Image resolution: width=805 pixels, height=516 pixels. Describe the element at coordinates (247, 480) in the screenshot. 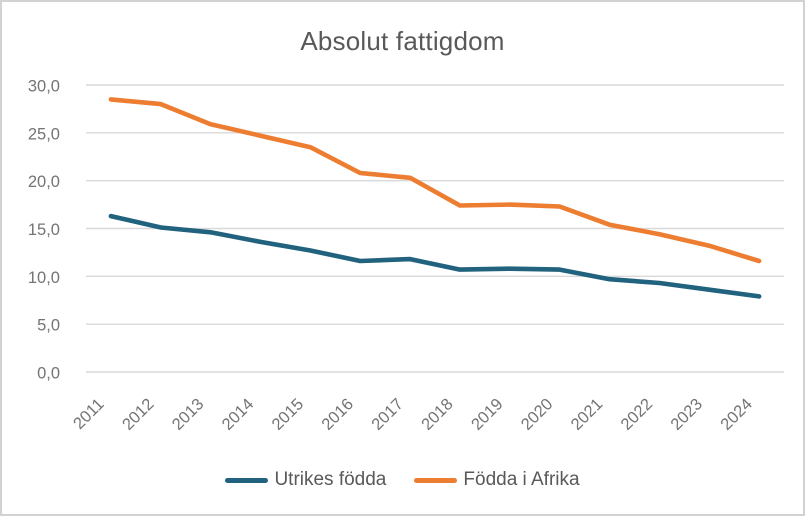

I see `legend-swatch-utrikes-fodda` at that location.